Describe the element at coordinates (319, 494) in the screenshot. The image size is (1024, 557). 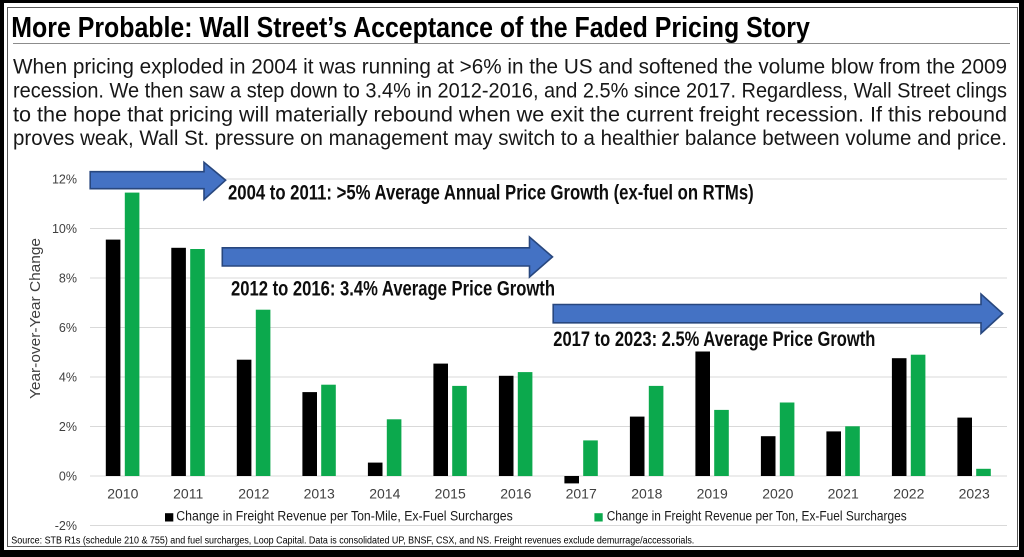
I see `svg-text: 2013` at that location.